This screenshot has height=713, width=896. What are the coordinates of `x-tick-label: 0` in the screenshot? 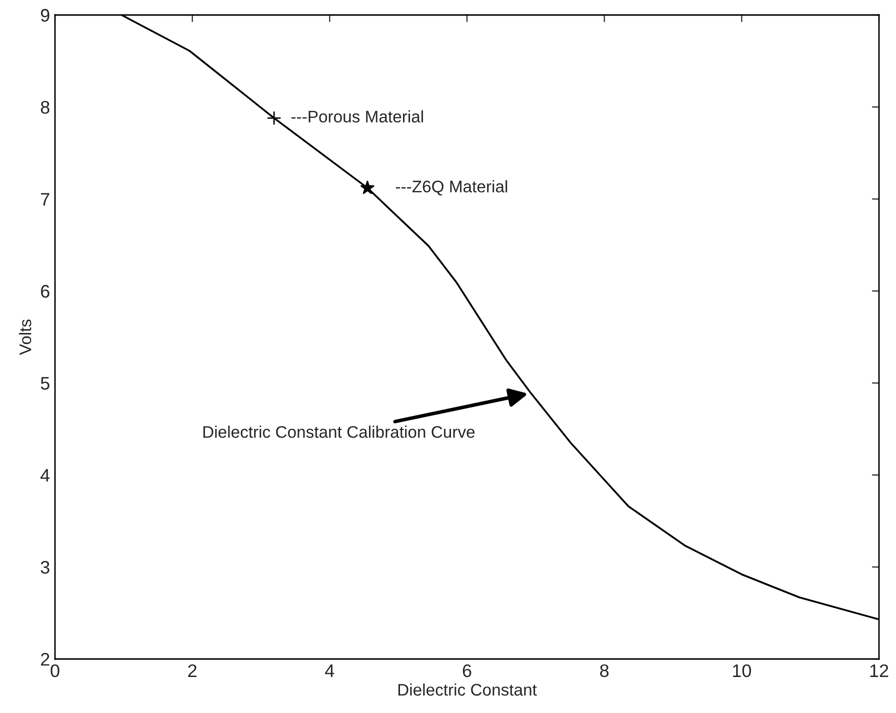 It's located at (55, 671).